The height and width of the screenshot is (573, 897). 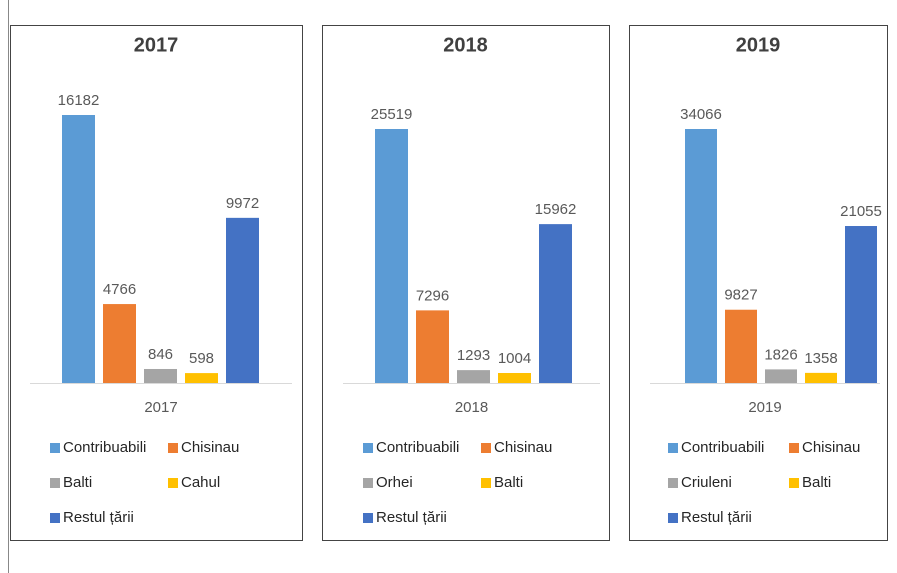 What do you see at coordinates (465, 45) in the screenshot?
I see `chart-title: 2018` at bounding box center [465, 45].